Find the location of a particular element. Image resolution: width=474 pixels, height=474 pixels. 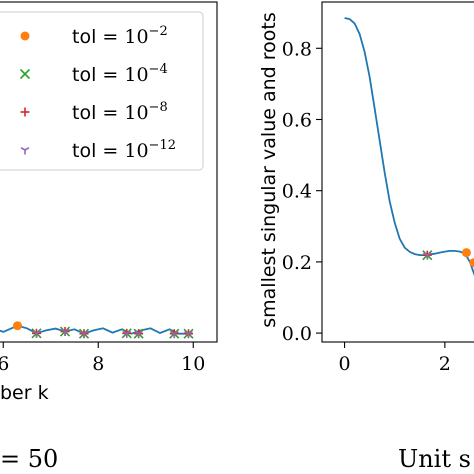

legend-exponent: −2 is located at coordinates (158, 31).